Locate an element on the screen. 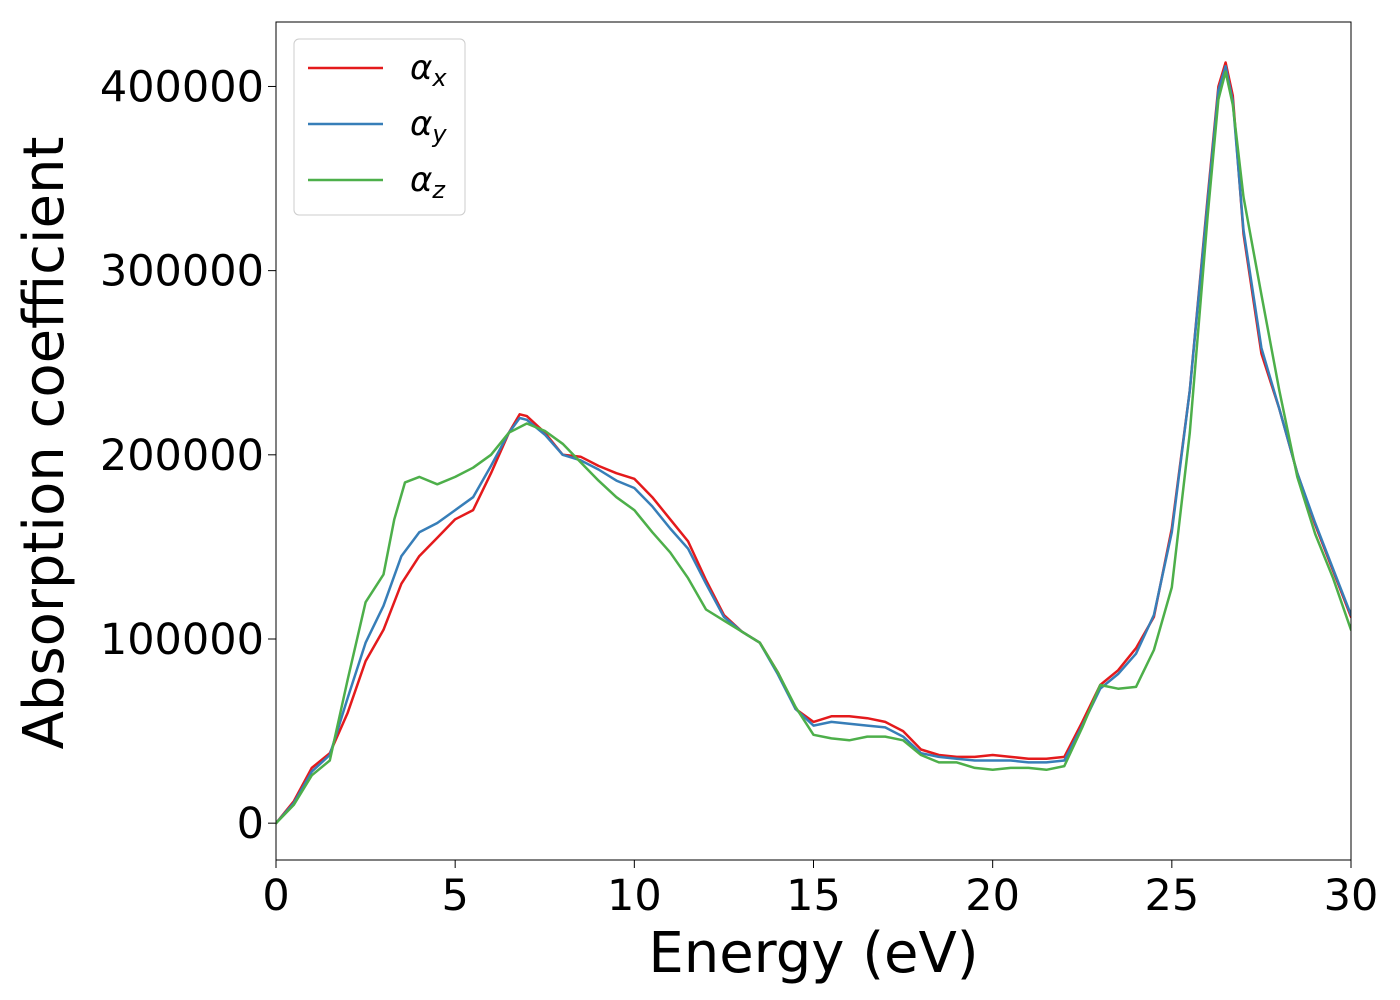  y-axis: 0 100000 200000 300000 400000 is located at coordinates (188, 455).